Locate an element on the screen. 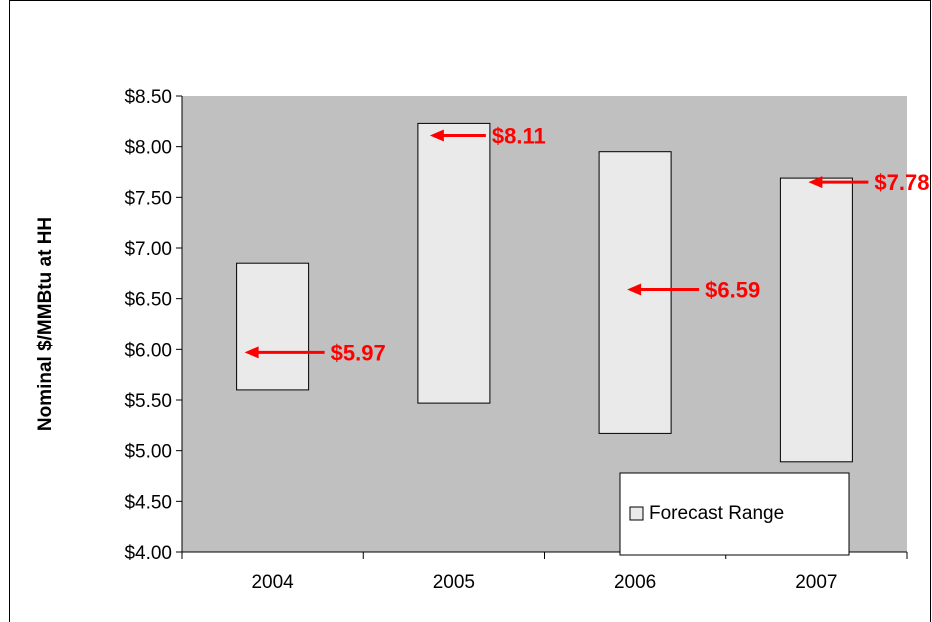 The width and height of the screenshot is (932, 622). bar-2004 is located at coordinates (273, 326).